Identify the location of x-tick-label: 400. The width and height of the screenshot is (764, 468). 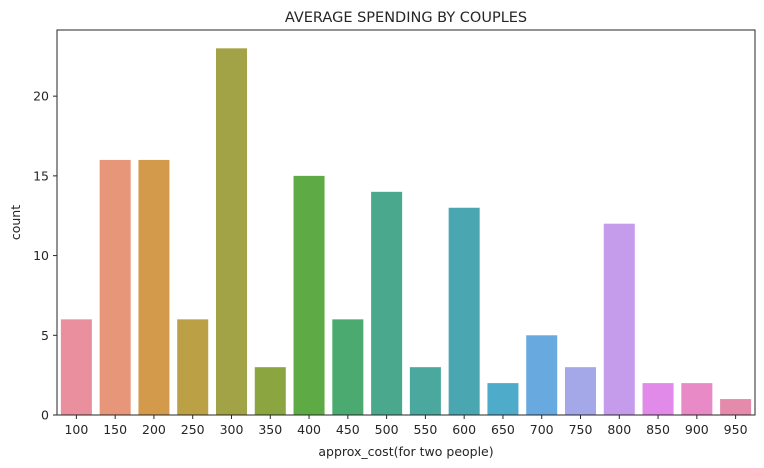
(309, 429).